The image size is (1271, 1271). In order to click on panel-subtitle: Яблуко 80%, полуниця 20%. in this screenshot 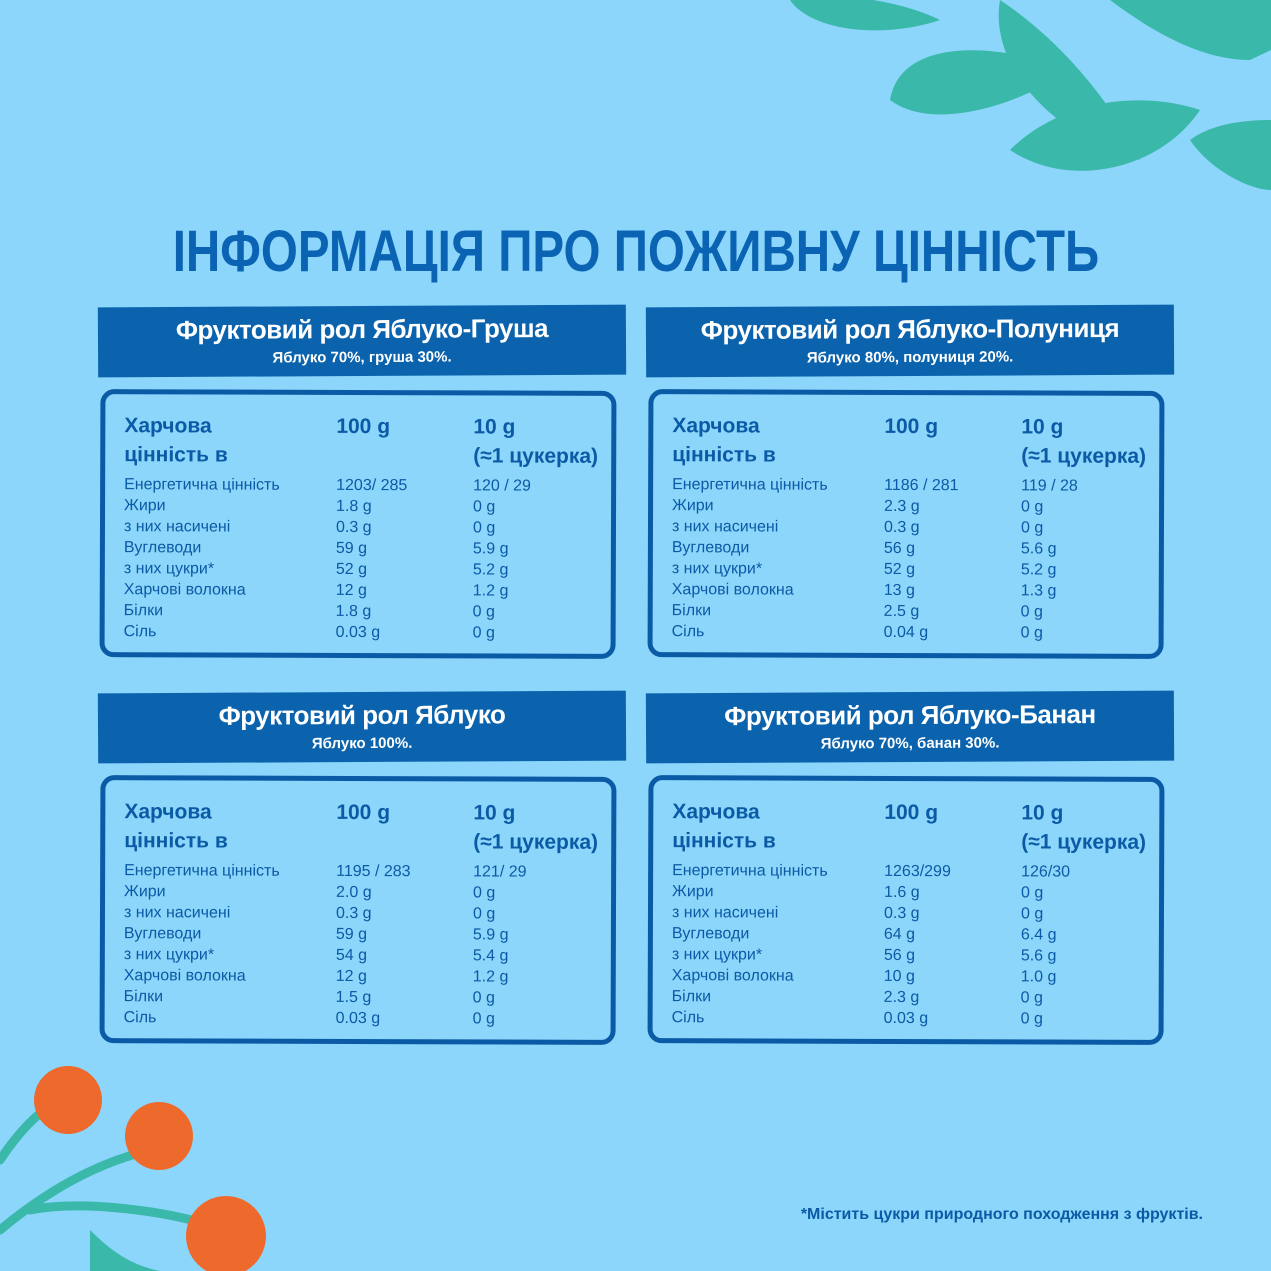, I will do `click(910, 357)`.